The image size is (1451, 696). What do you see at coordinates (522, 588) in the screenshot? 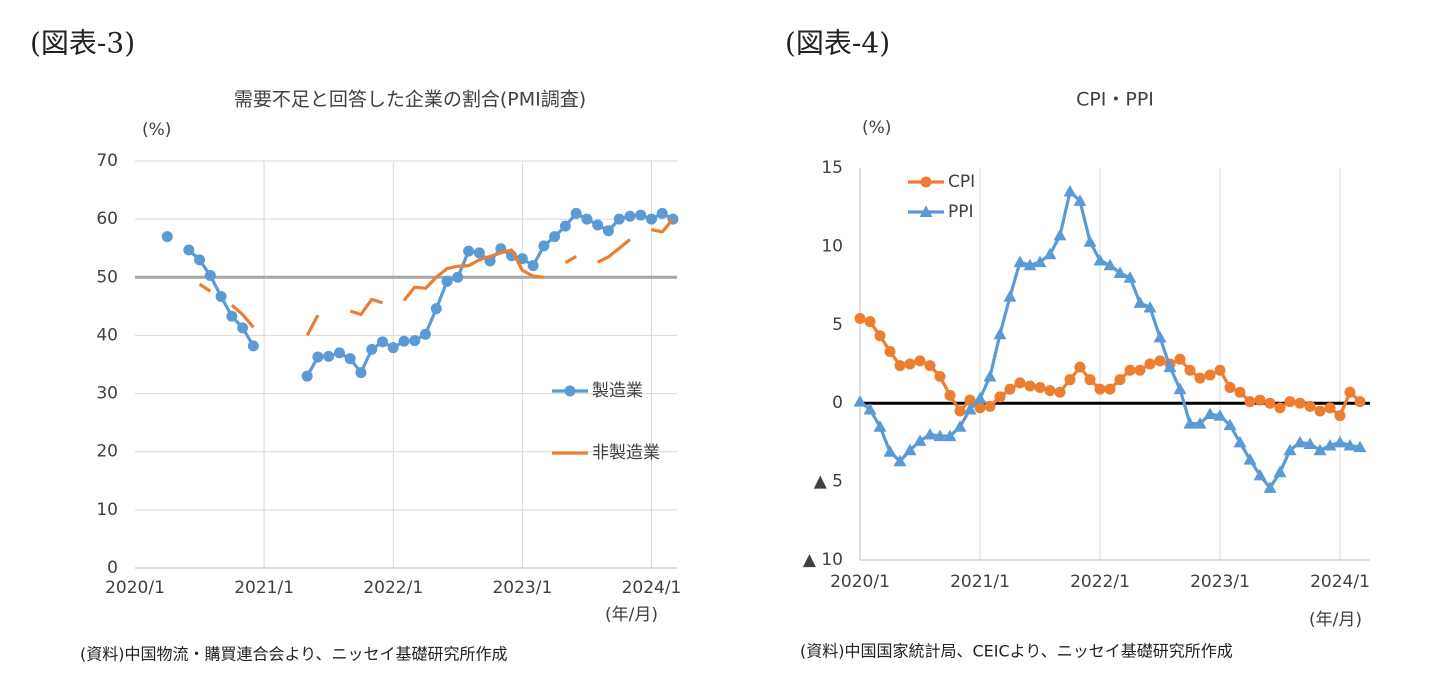
I see `x-tick-label: 2023/1` at bounding box center [522, 588].